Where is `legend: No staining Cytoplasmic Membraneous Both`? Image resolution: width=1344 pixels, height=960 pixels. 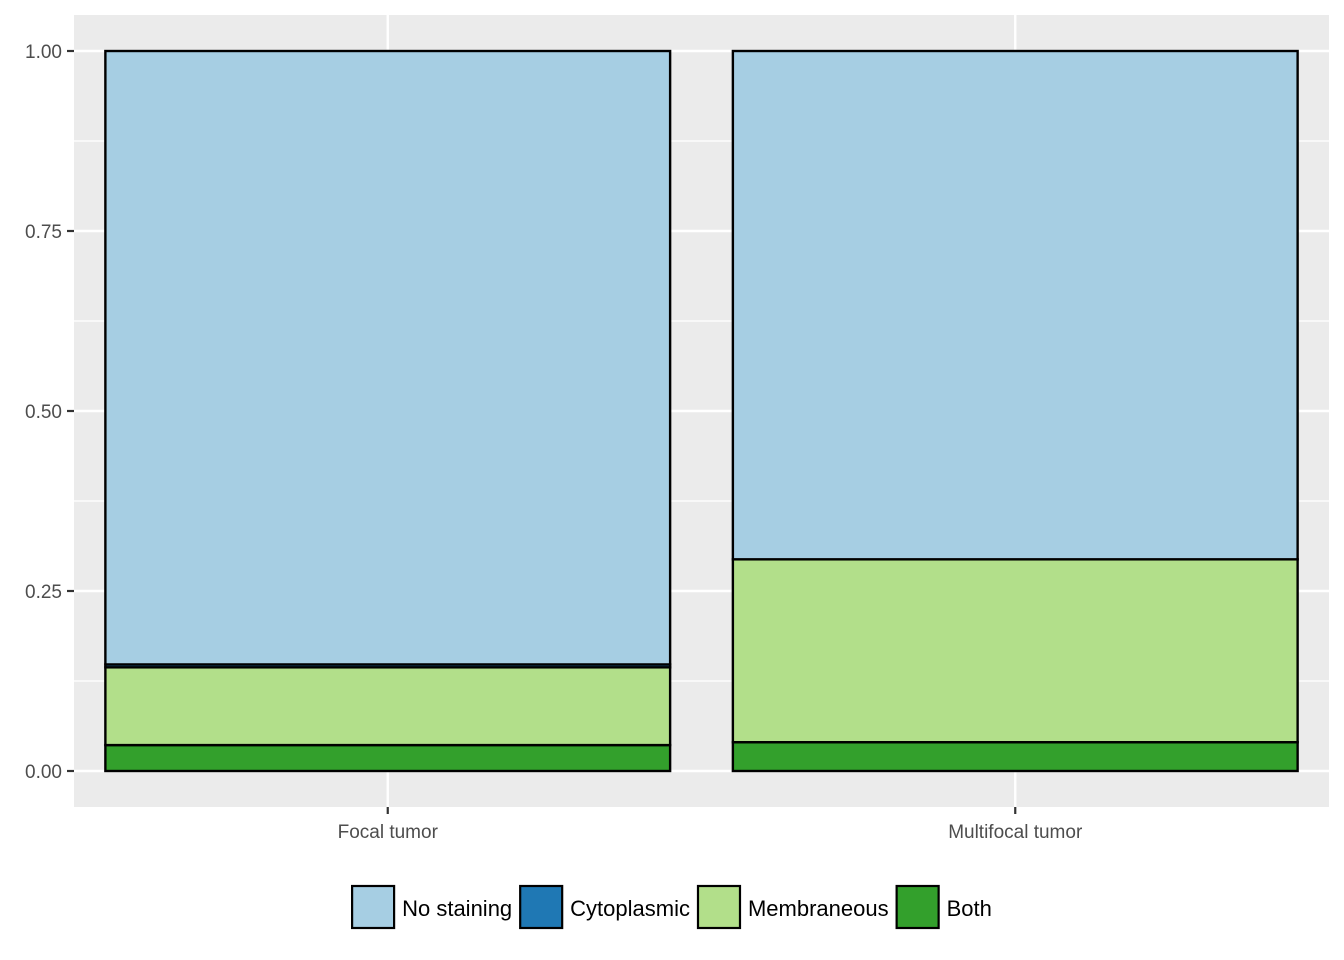 legend: No staining Cytoplasmic Membraneous Both is located at coordinates (671, 907).